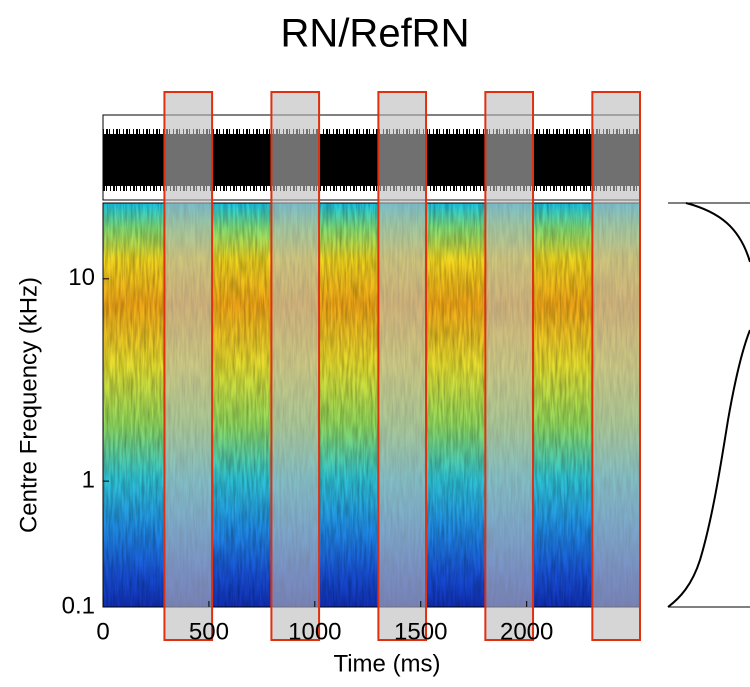 The height and width of the screenshot is (687, 750). Describe the element at coordinates (102, 631) in the screenshot. I see `x-tick-label: 0` at that location.